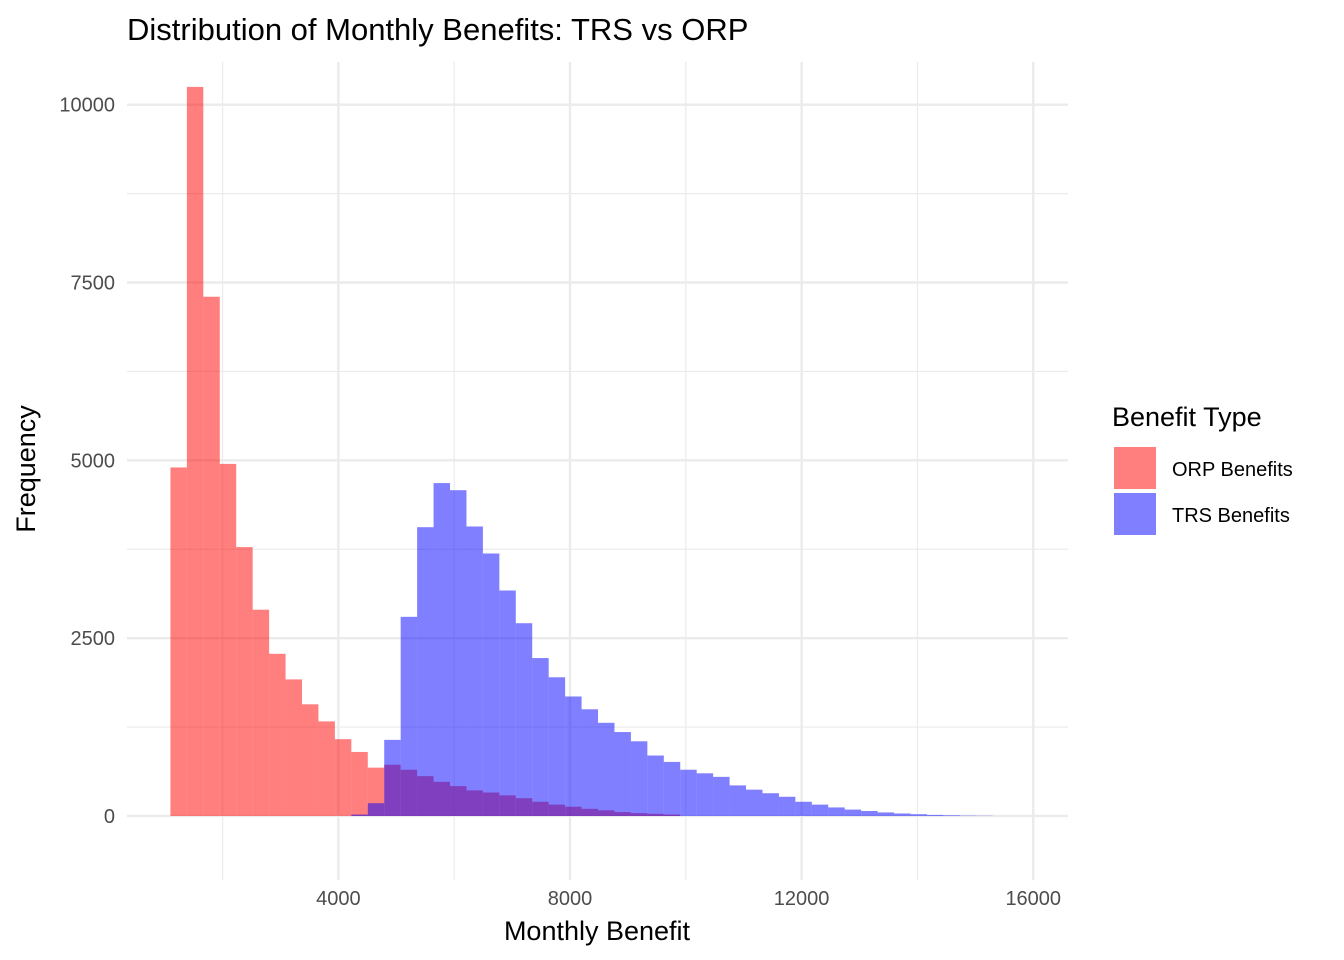  Describe the element at coordinates (338, 899) in the screenshot. I see `x-tick-label: 4000` at that location.